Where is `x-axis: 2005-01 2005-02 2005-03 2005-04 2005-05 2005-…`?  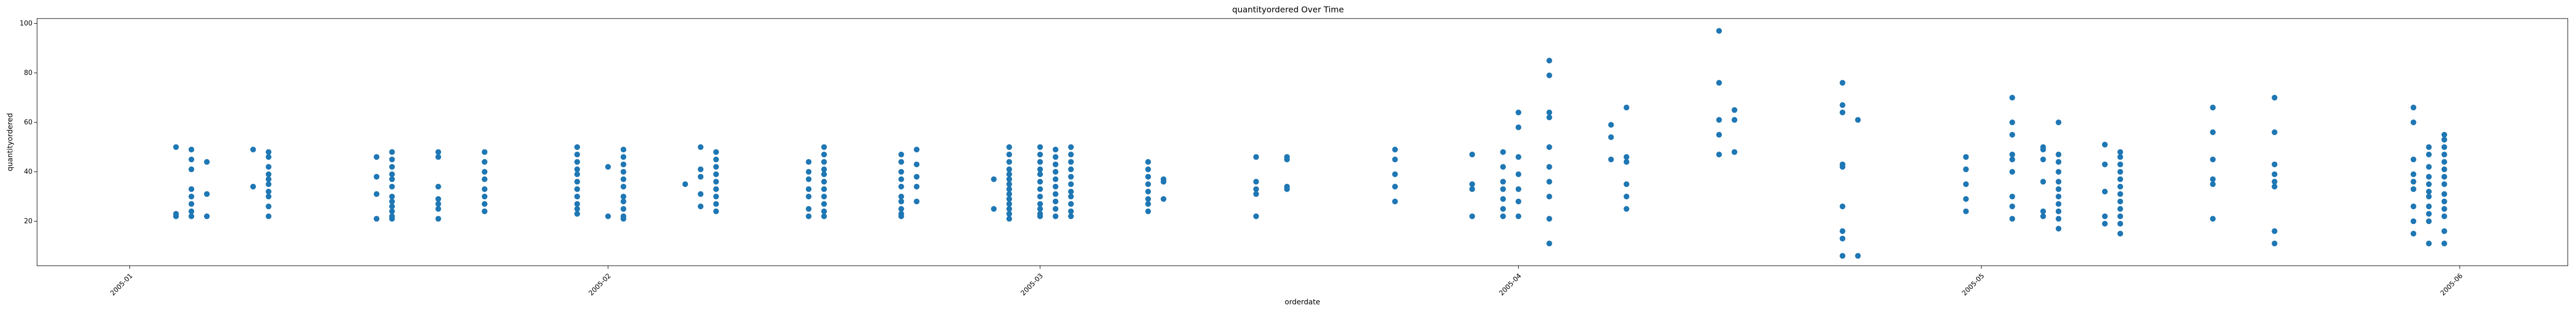
x-axis: 2005-01 2005-02 2005-03 2005-04 2005-05 2005-… is located at coordinates (1286, 281).